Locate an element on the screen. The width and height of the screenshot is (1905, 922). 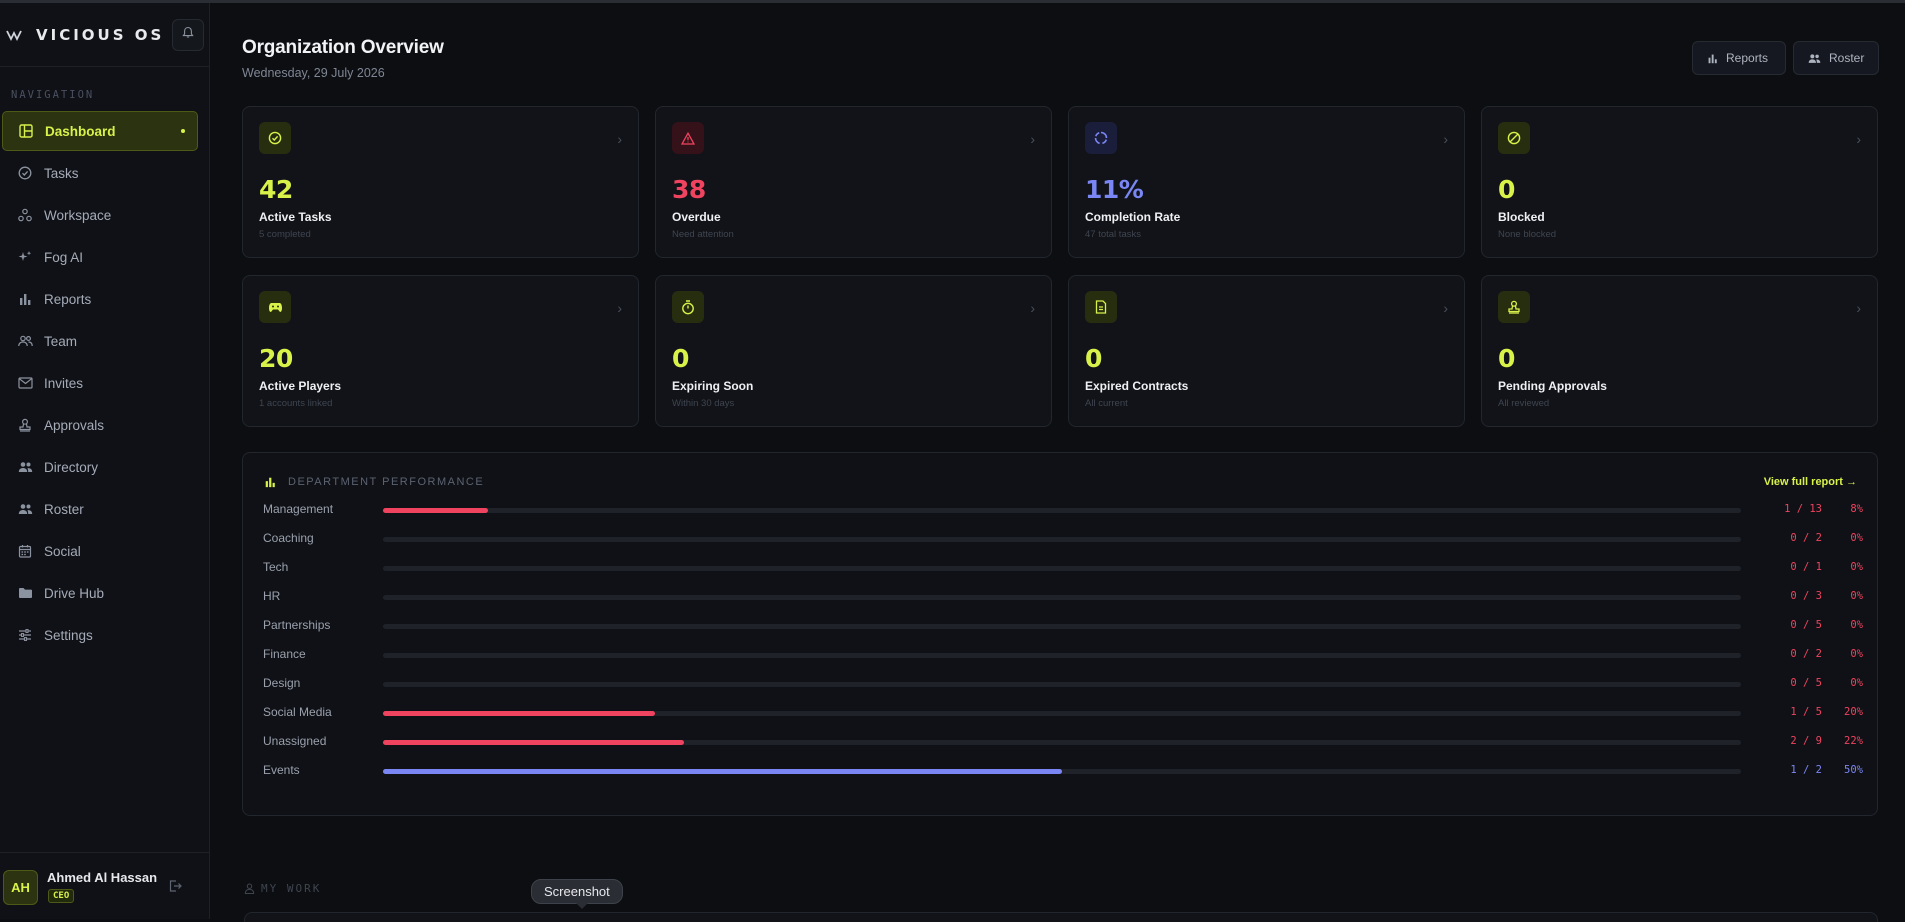
department-row: Coaching 0 / 2 0% is located at coordinates (1063, 539).